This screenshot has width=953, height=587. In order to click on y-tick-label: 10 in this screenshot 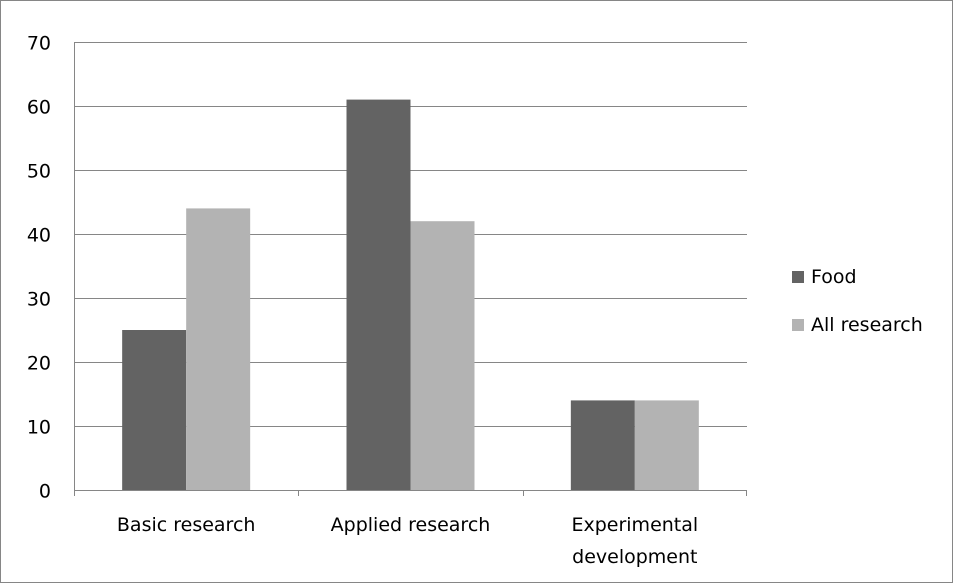, I will do `click(39, 428)`.